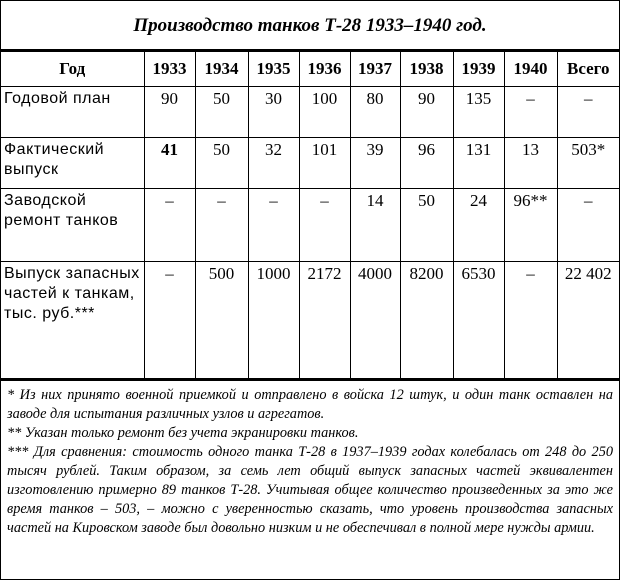 This screenshot has width=620, height=580. What do you see at coordinates (587, 163) in the screenshot?
I see `cell: 503*` at bounding box center [587, 163].